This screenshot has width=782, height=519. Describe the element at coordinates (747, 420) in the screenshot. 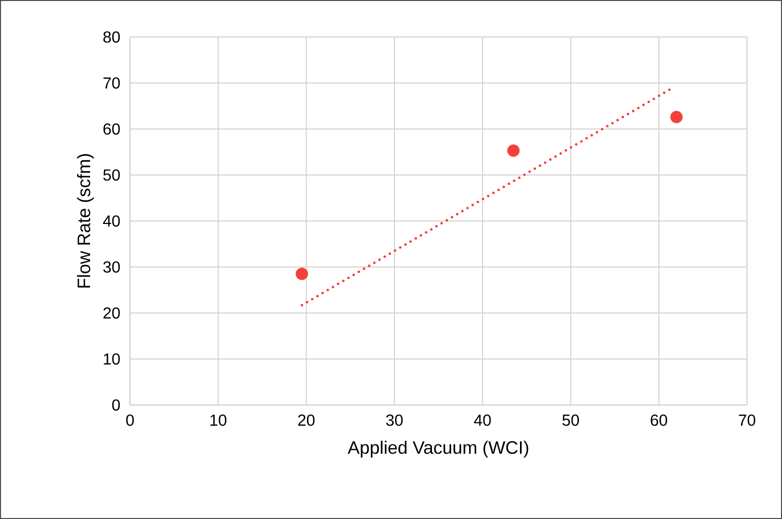

I see `x-tick-label: 70` at that location.